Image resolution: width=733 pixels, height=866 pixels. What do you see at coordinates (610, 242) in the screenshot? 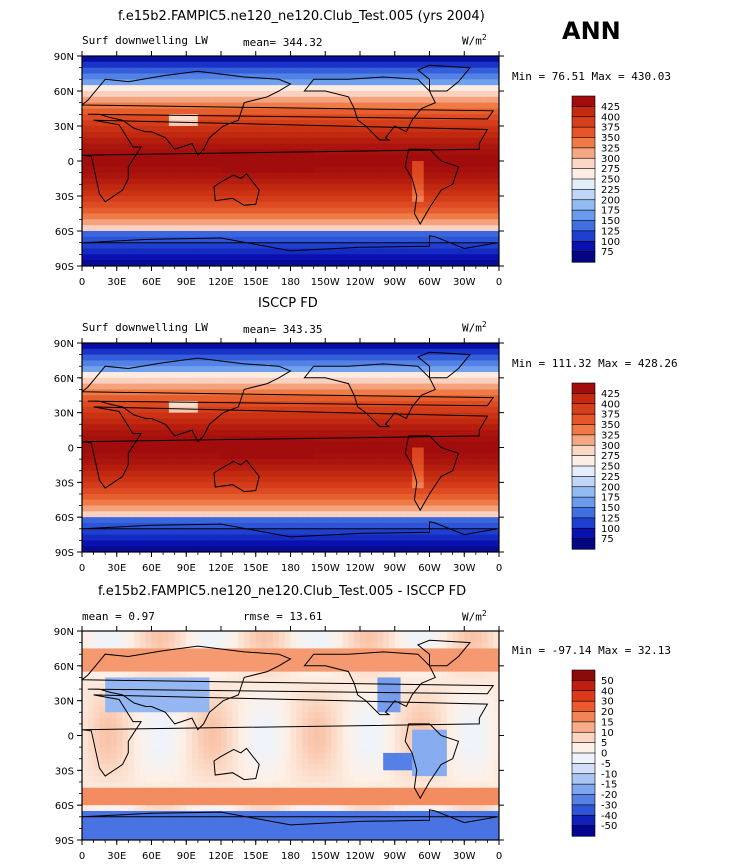
I see `colorbar-label: 100` at bounding box center [610, 242].